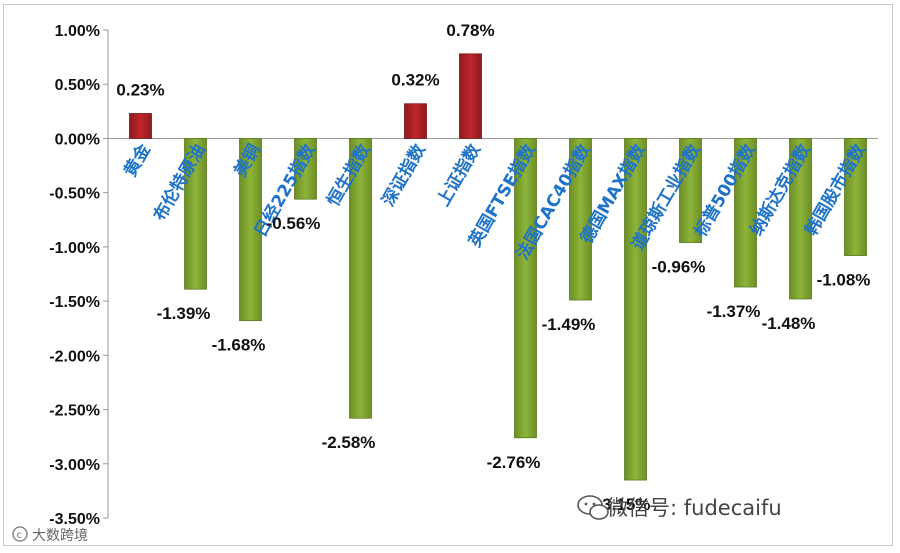 The image size is (900, 553). What do you see at coordinates (294, 223) in the screenshot?
I see `data-label-3: -0.56%` at bounding box center [294, 223].